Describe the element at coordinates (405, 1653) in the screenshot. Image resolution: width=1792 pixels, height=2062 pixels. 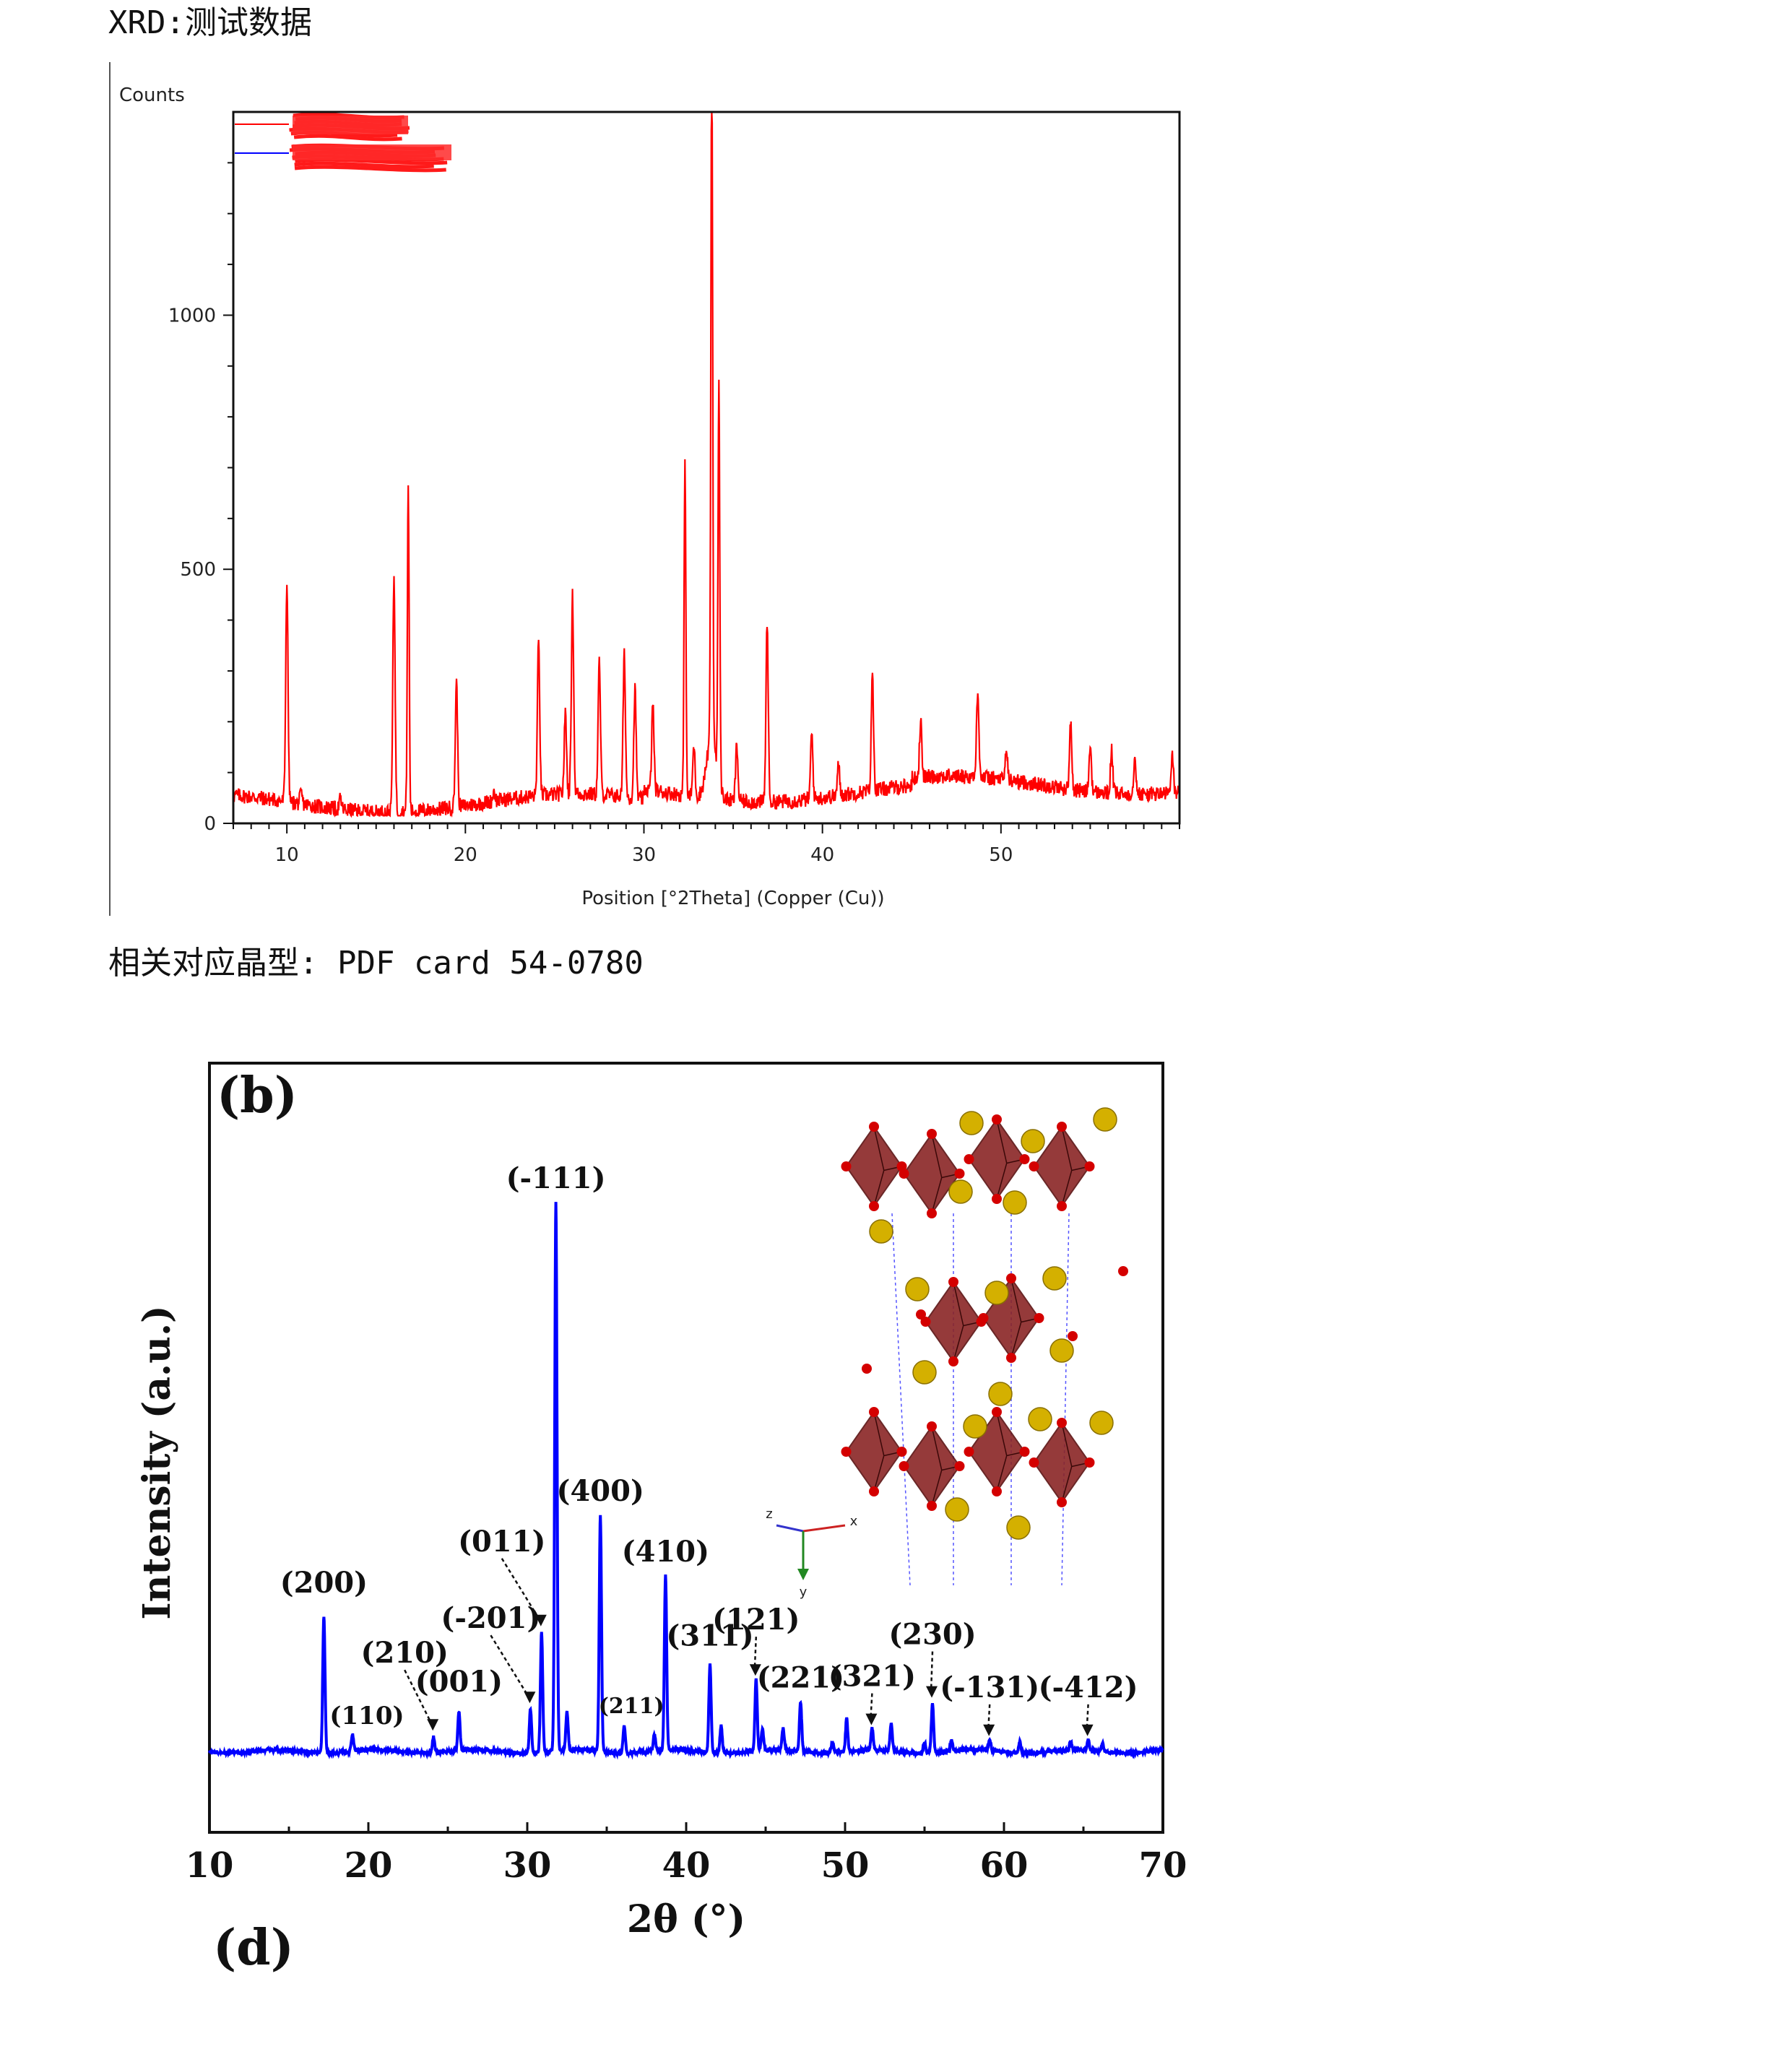
I see `peak-label: (210)` at that location.